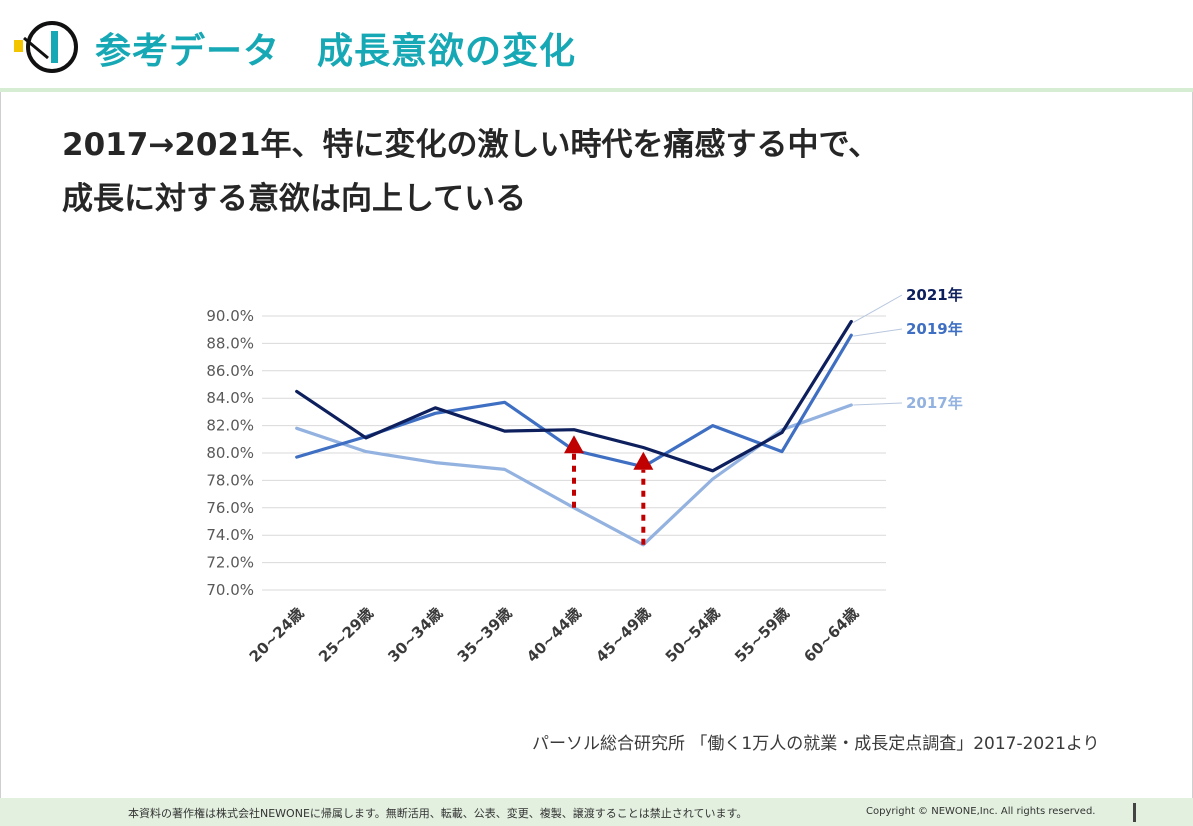  I want to click on page-title: 参考データ 成長意欲の変化, so click(336, 51).